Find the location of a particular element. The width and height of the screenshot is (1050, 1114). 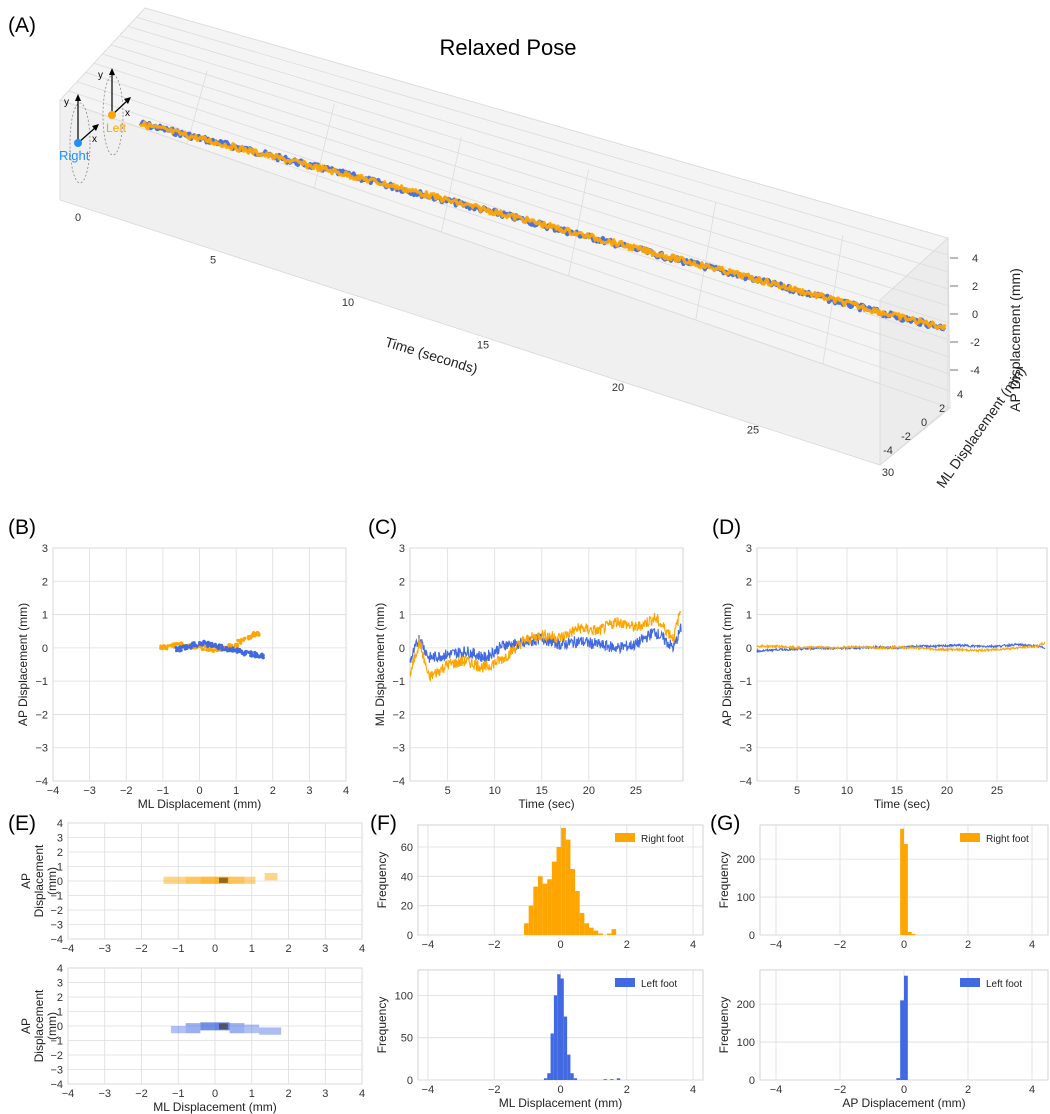

y-axis-label: AP is located at coordinates (26, 1026).